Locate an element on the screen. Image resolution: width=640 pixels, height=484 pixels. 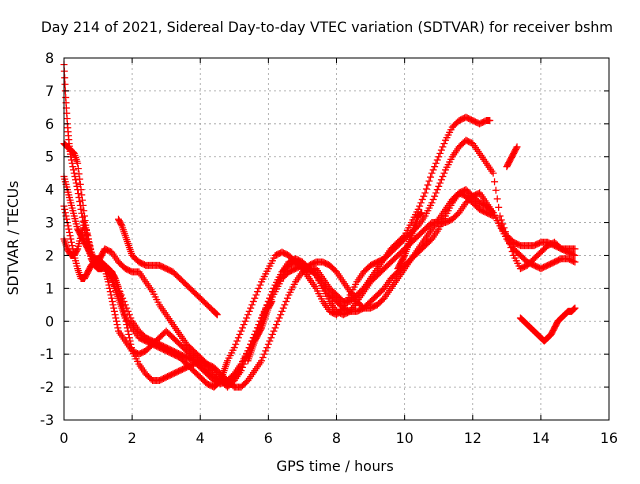
x-tick-label: 12 is located at coordinates (473, 439).